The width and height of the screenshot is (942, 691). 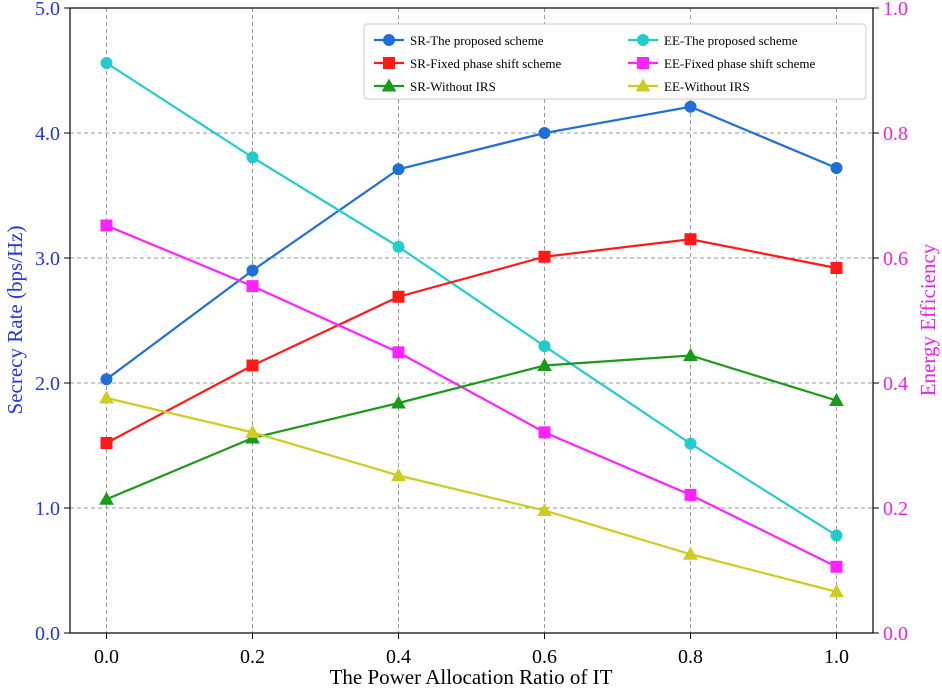 I want to click on y-right-tick-label: 0.6, so click(x=895, y=259).